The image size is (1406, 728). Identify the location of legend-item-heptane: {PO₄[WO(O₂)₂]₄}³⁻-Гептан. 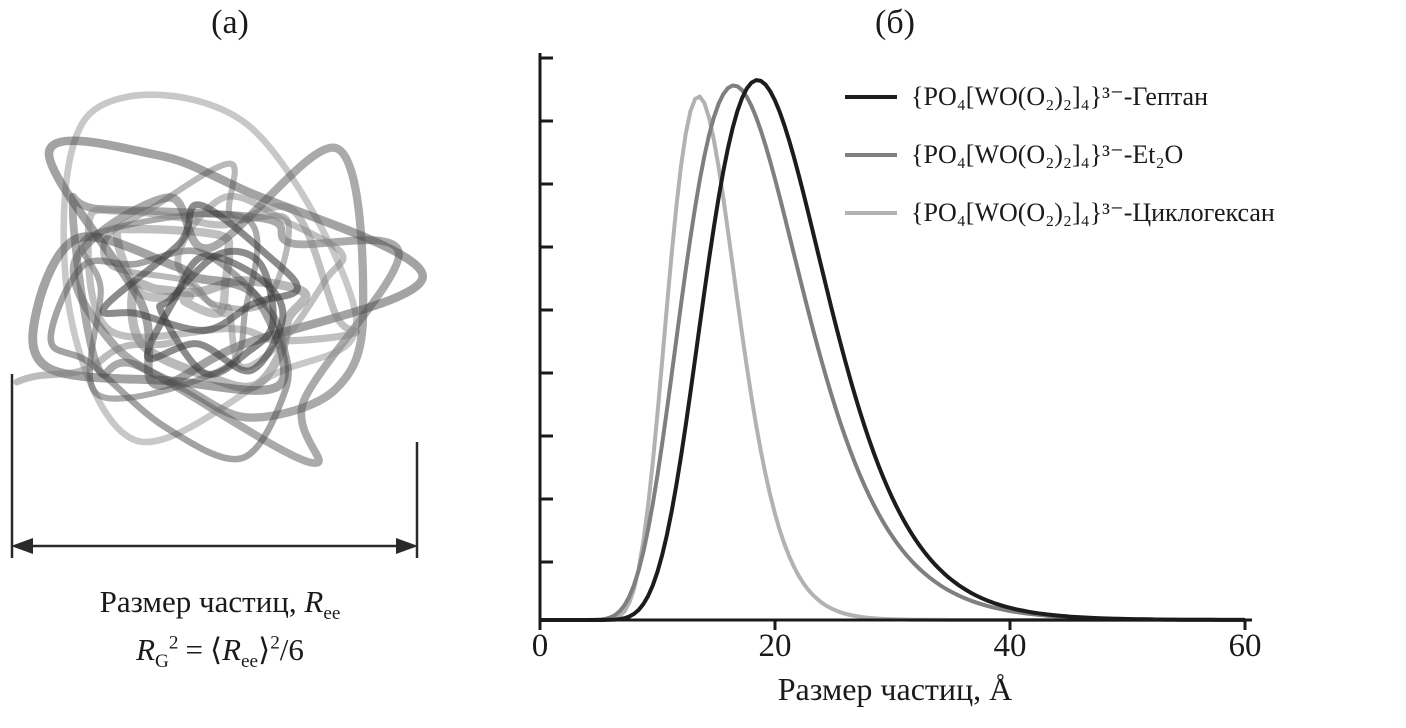
(1060, 97).